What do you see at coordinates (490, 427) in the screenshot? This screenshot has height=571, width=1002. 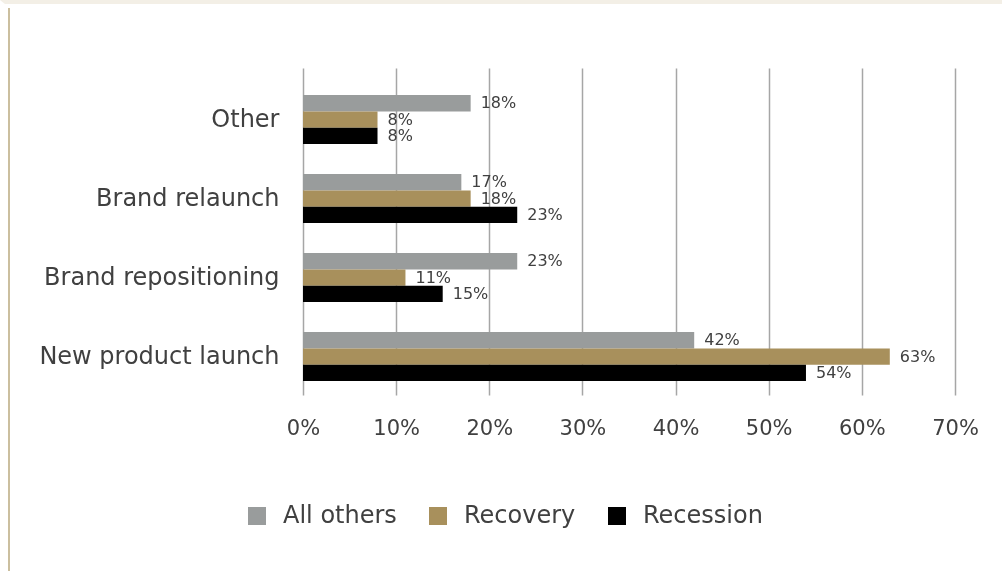 I see `x-tick-label: 20%` at bounding box center [490, 427].